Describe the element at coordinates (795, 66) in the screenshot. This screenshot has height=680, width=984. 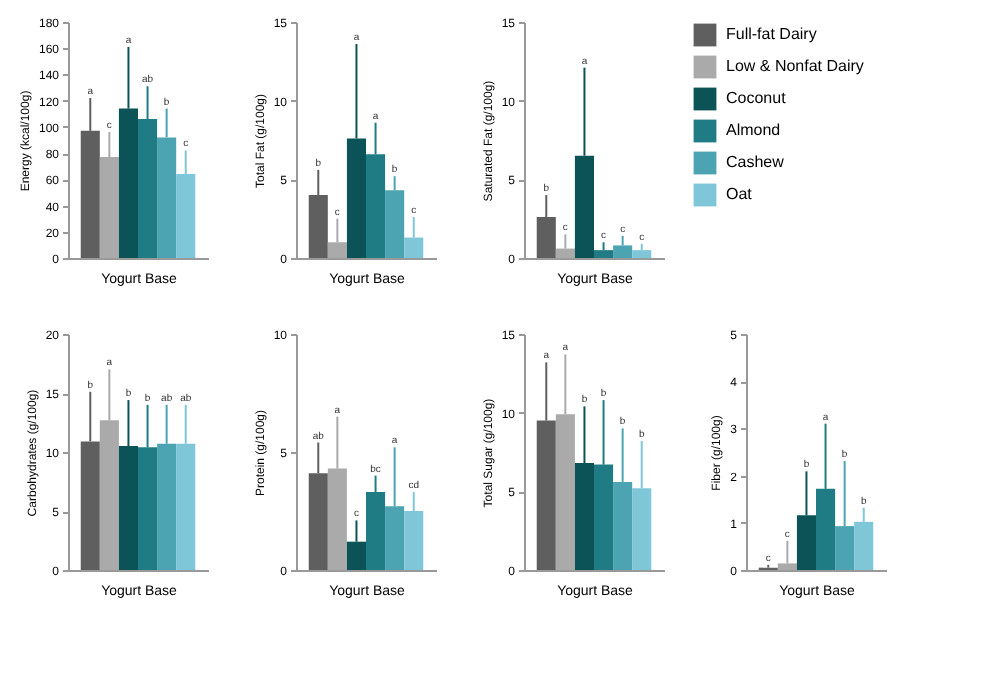
I see `legend-label: Low & Nonfat Dairy` at that location.